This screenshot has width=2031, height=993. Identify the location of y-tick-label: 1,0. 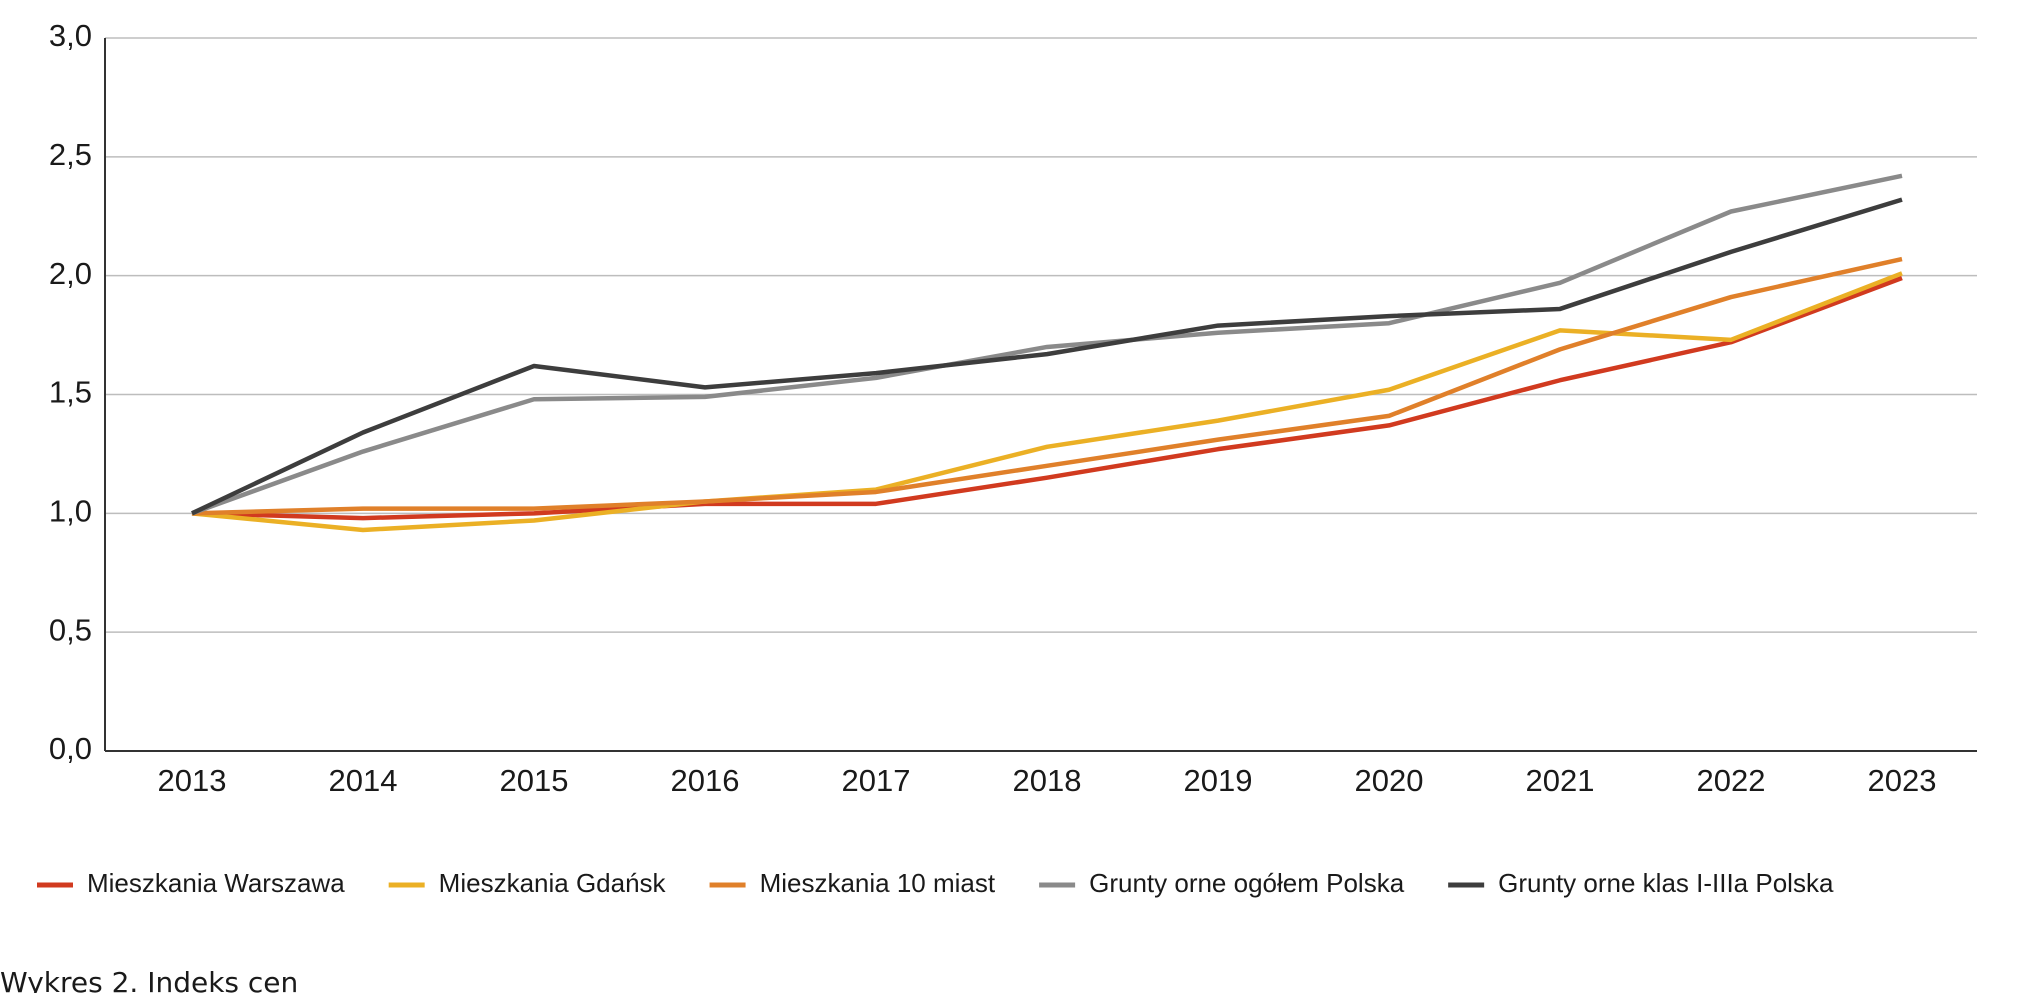
(70, 511).